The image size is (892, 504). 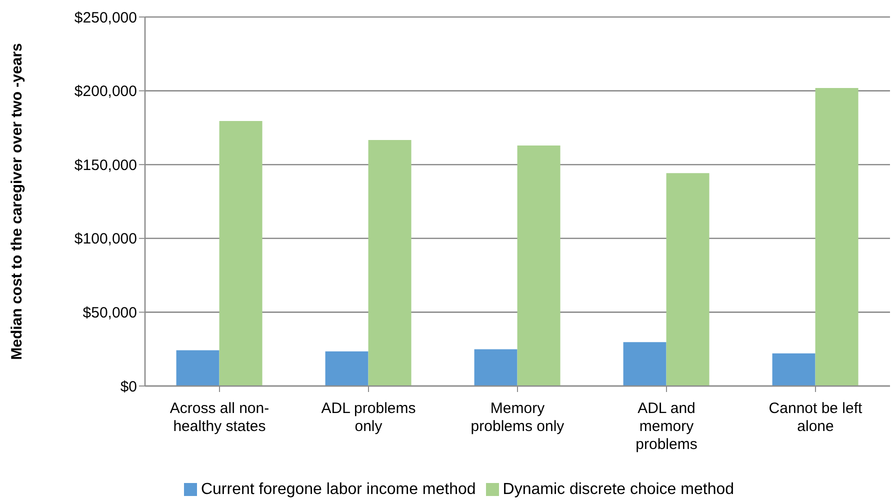 What do you see at coordinates (517, 417) in the screenshot?
I see `x-tick-label: Memory problems only` at bounding box center [517, 417].